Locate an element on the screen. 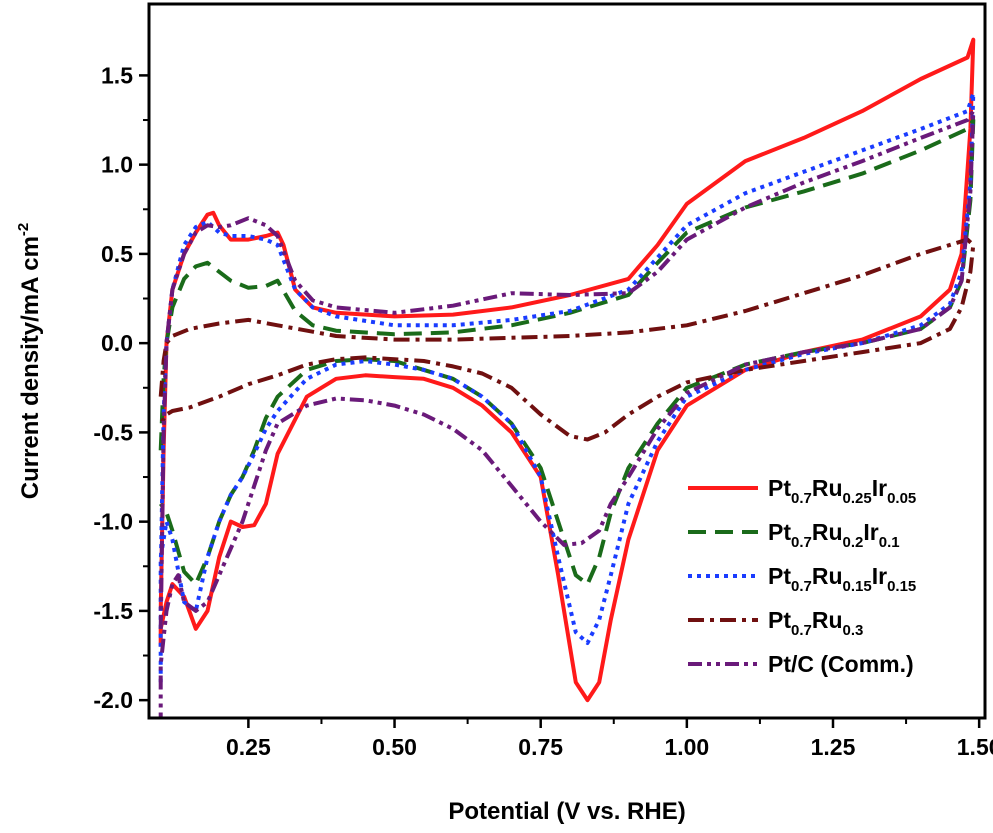  legend-label: Pt/C (Comm.) is located at coordinates (841, 664).